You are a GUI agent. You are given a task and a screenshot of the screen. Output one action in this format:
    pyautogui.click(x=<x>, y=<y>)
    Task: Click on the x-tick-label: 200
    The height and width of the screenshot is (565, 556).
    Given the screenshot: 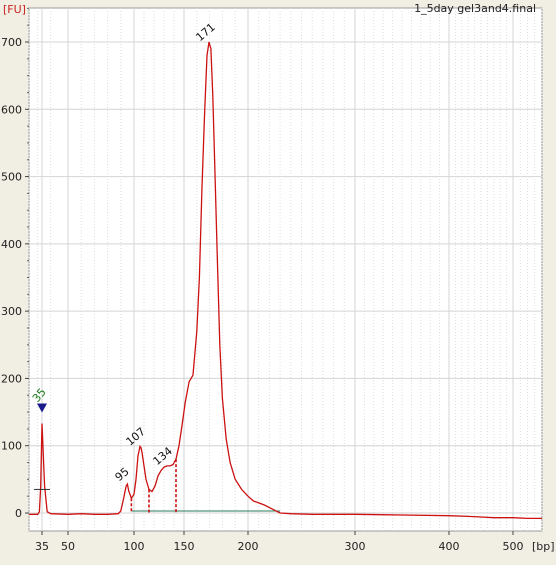 What is the action you would take?
    pyautogui.click(x=248, y=546)
    